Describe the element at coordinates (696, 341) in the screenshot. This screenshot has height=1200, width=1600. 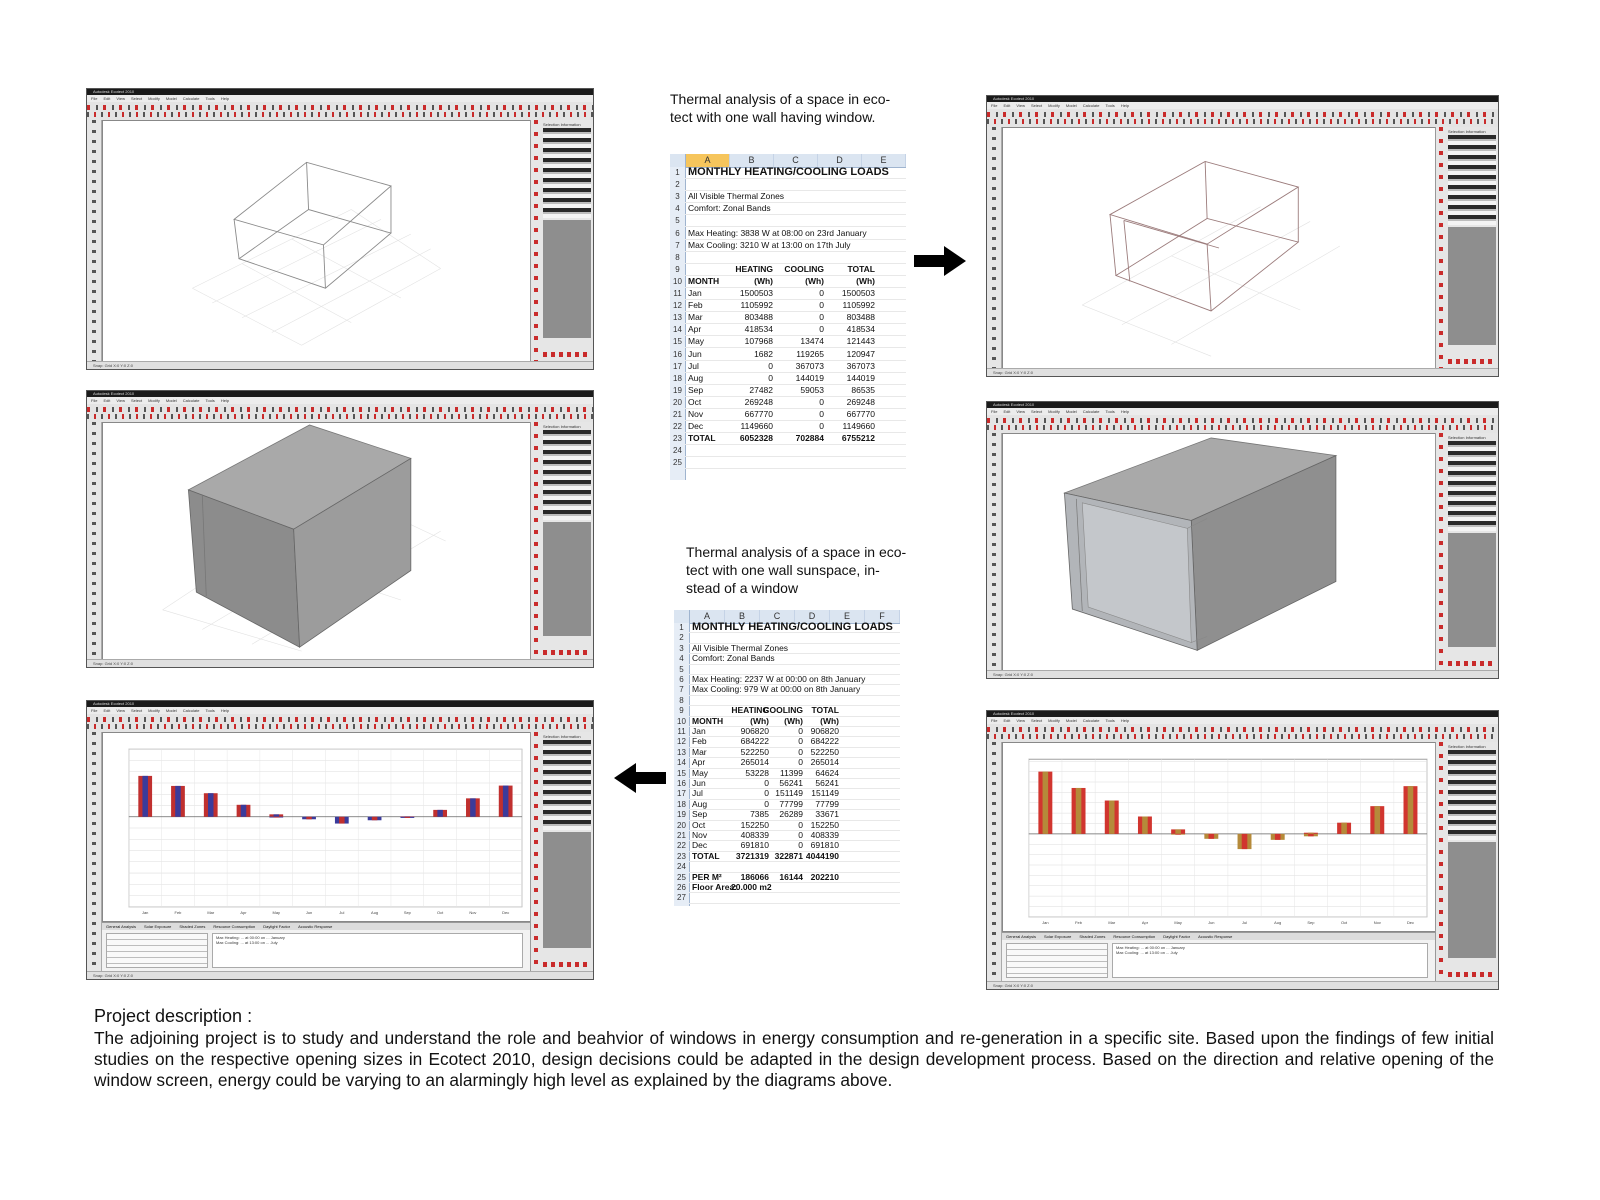
I see `sheet-cell: May` at that location.